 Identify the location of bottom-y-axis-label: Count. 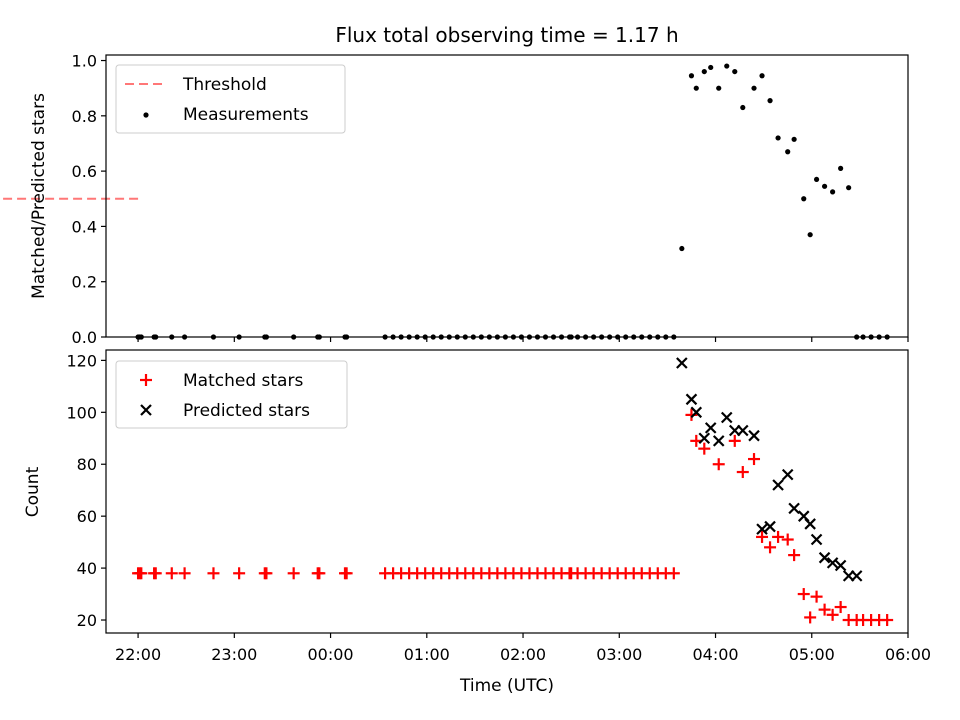
(33, 491).